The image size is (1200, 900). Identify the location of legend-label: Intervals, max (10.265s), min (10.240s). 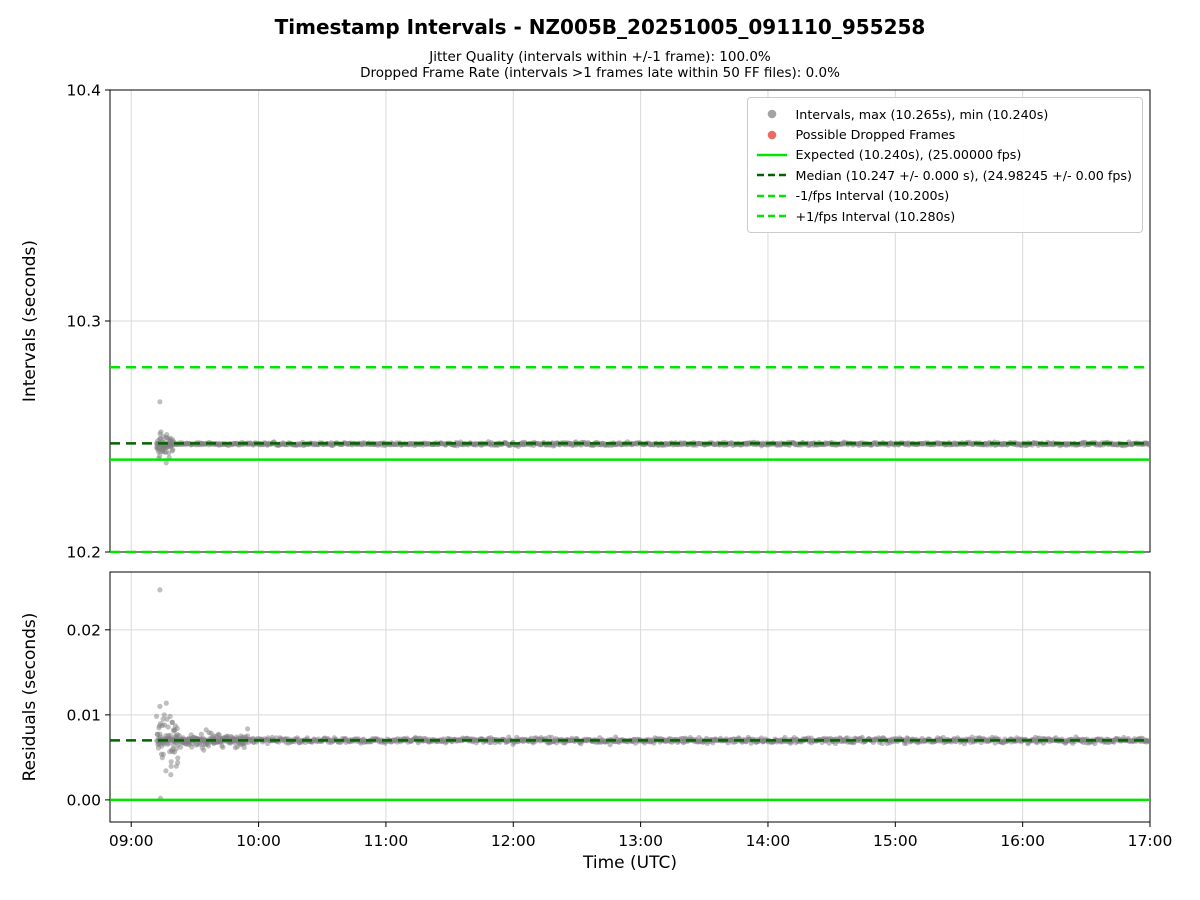
(922, 114).